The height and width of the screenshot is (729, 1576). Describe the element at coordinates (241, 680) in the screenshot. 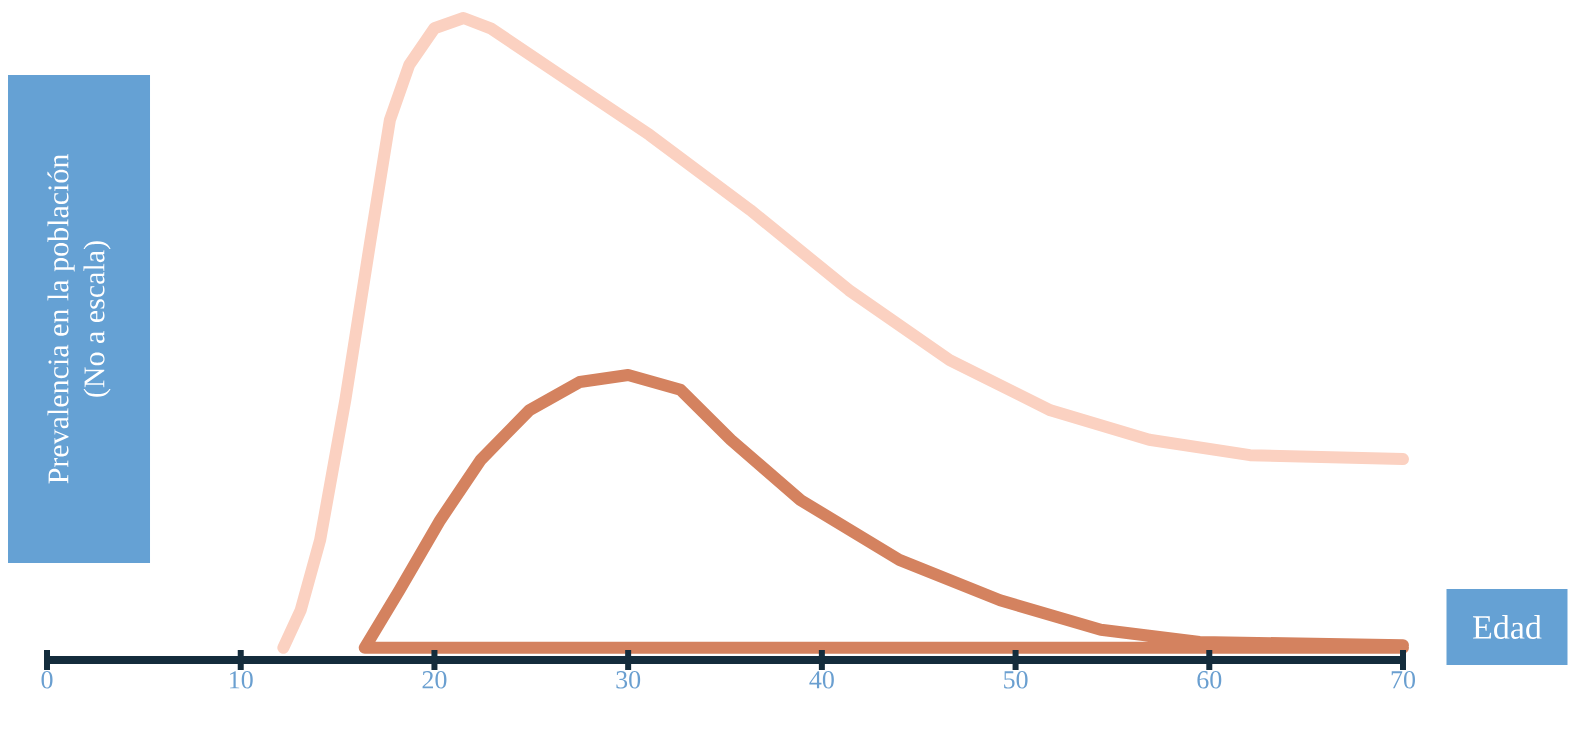

I see `x-tick-label: 10` at that location.